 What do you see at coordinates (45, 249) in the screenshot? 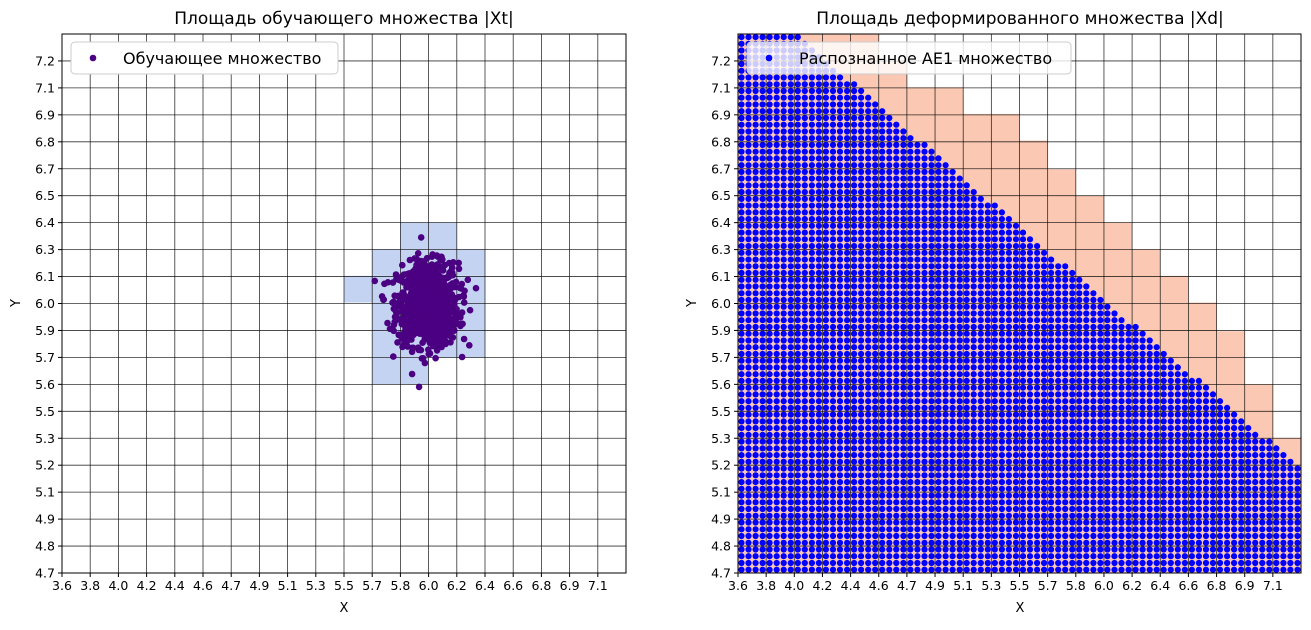
I see `left-y-tick-label: 6.3` at bounding box center [45, 249].